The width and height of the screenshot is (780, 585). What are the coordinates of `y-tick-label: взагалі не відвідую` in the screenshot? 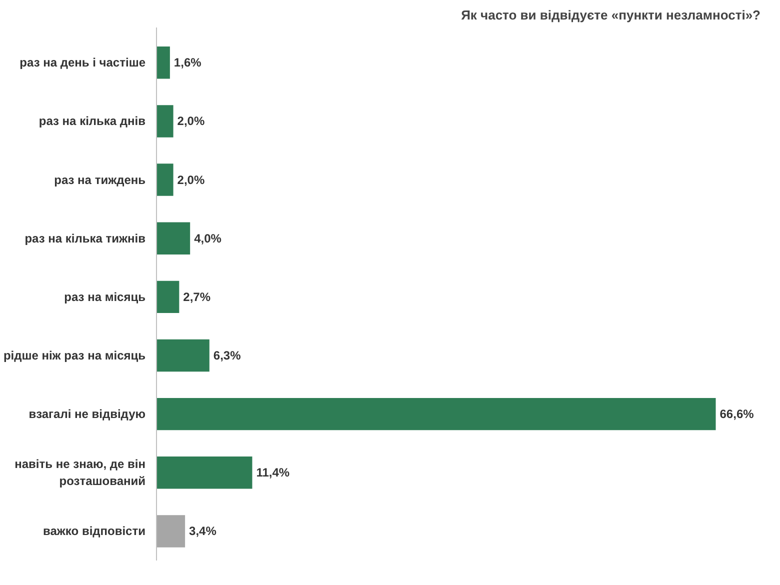 It's located at (87, 414).